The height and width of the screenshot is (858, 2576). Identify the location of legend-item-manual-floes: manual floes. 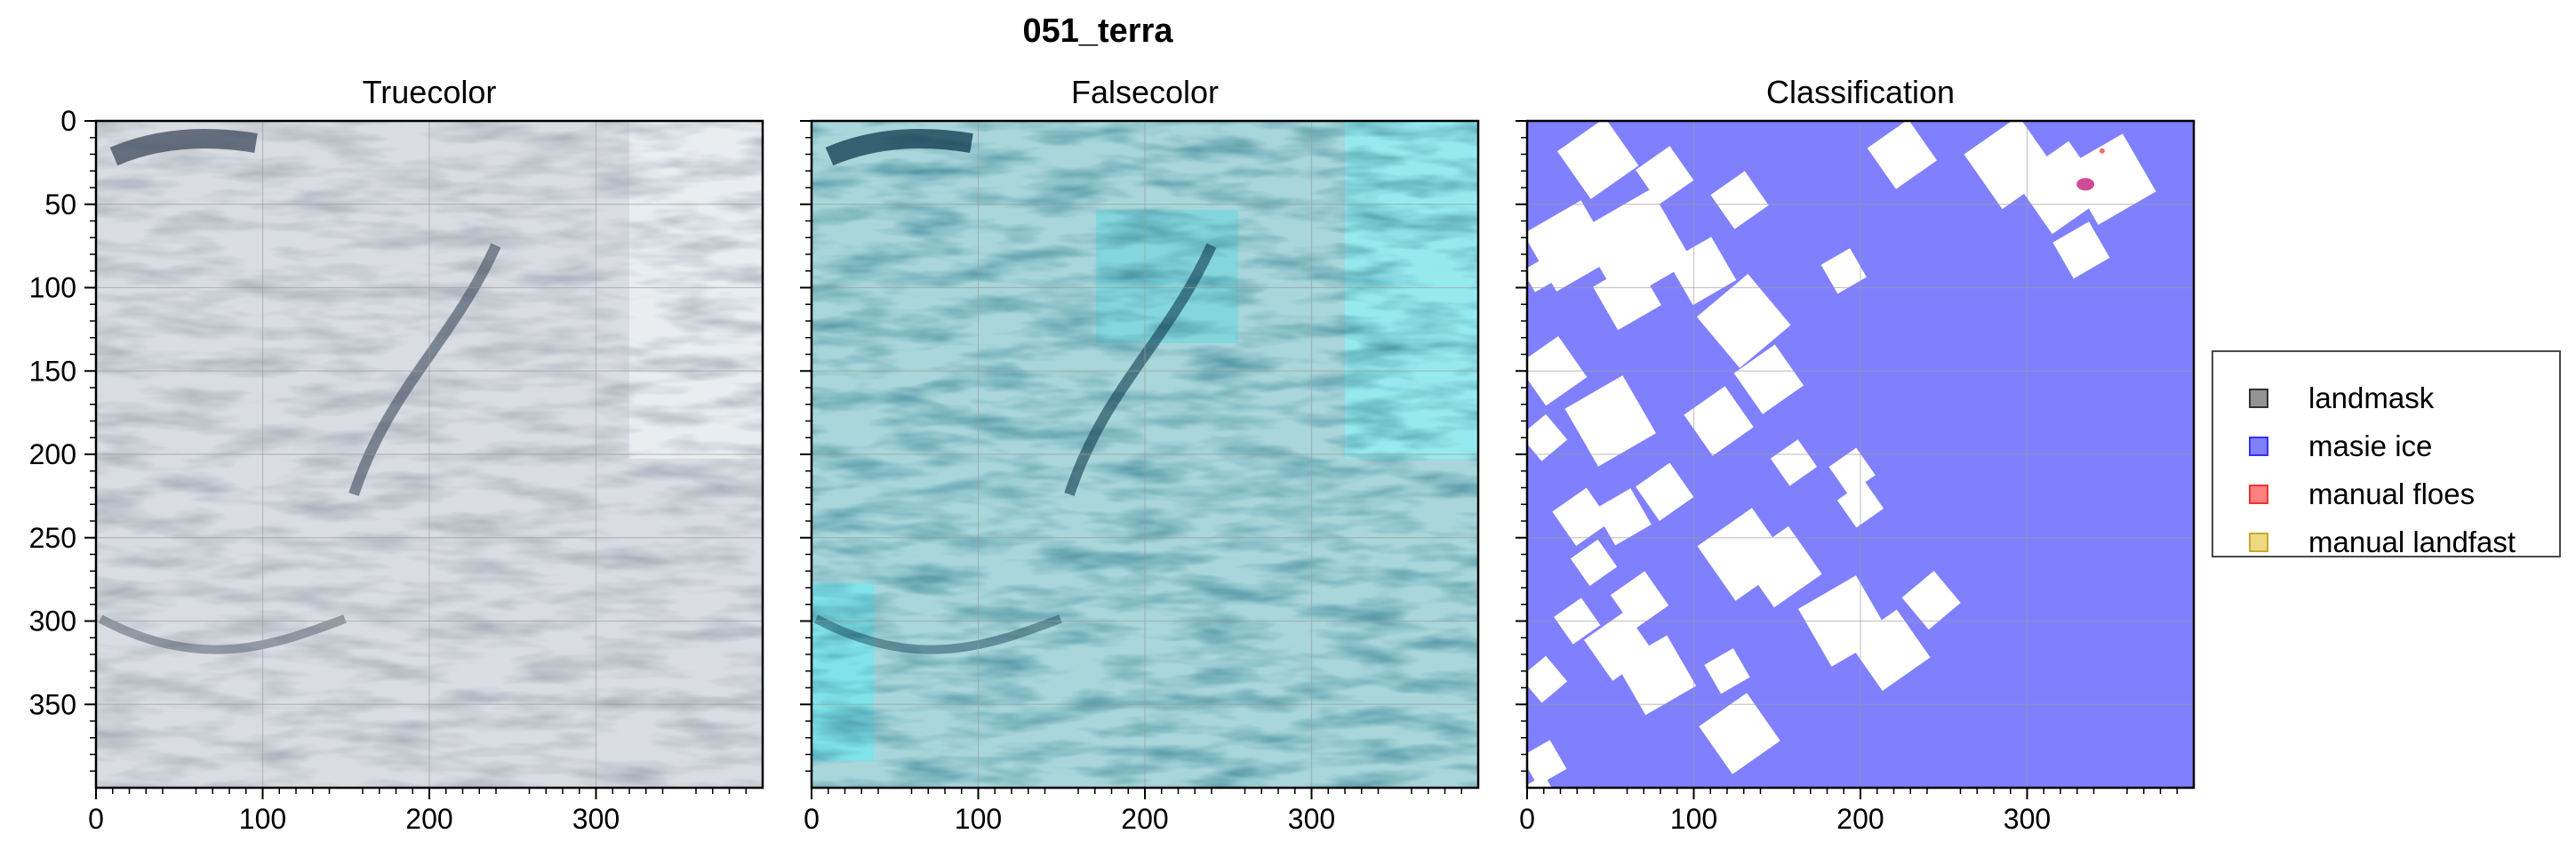
(2362, 494).